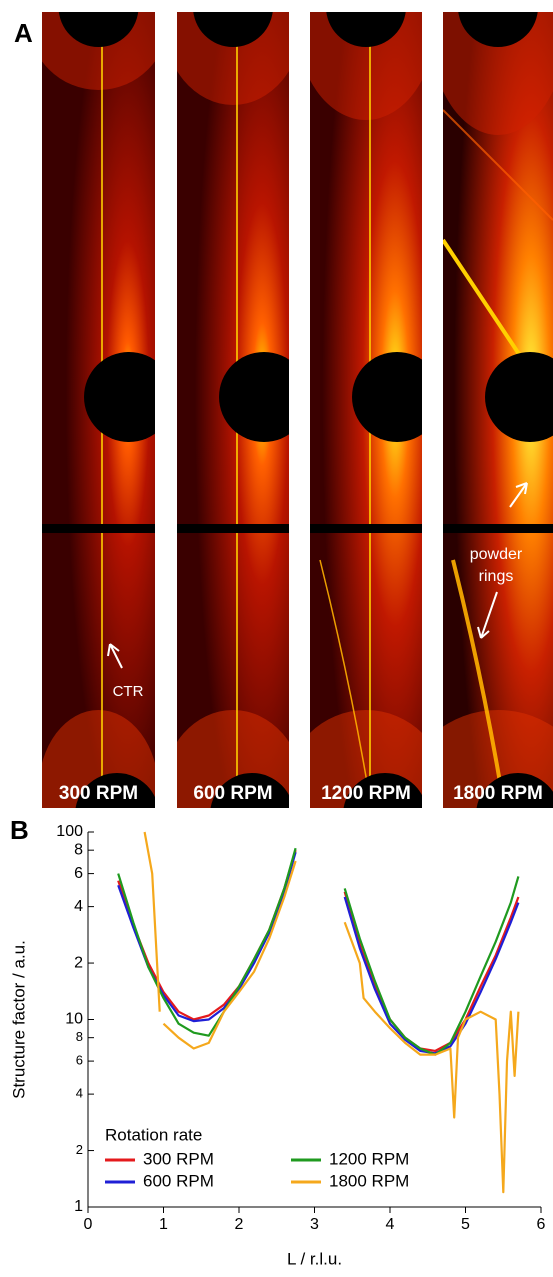 The width and height of the screenshot is (553, 1277). I want to click on legend-label: 600 RPM, so click(178, 1180).